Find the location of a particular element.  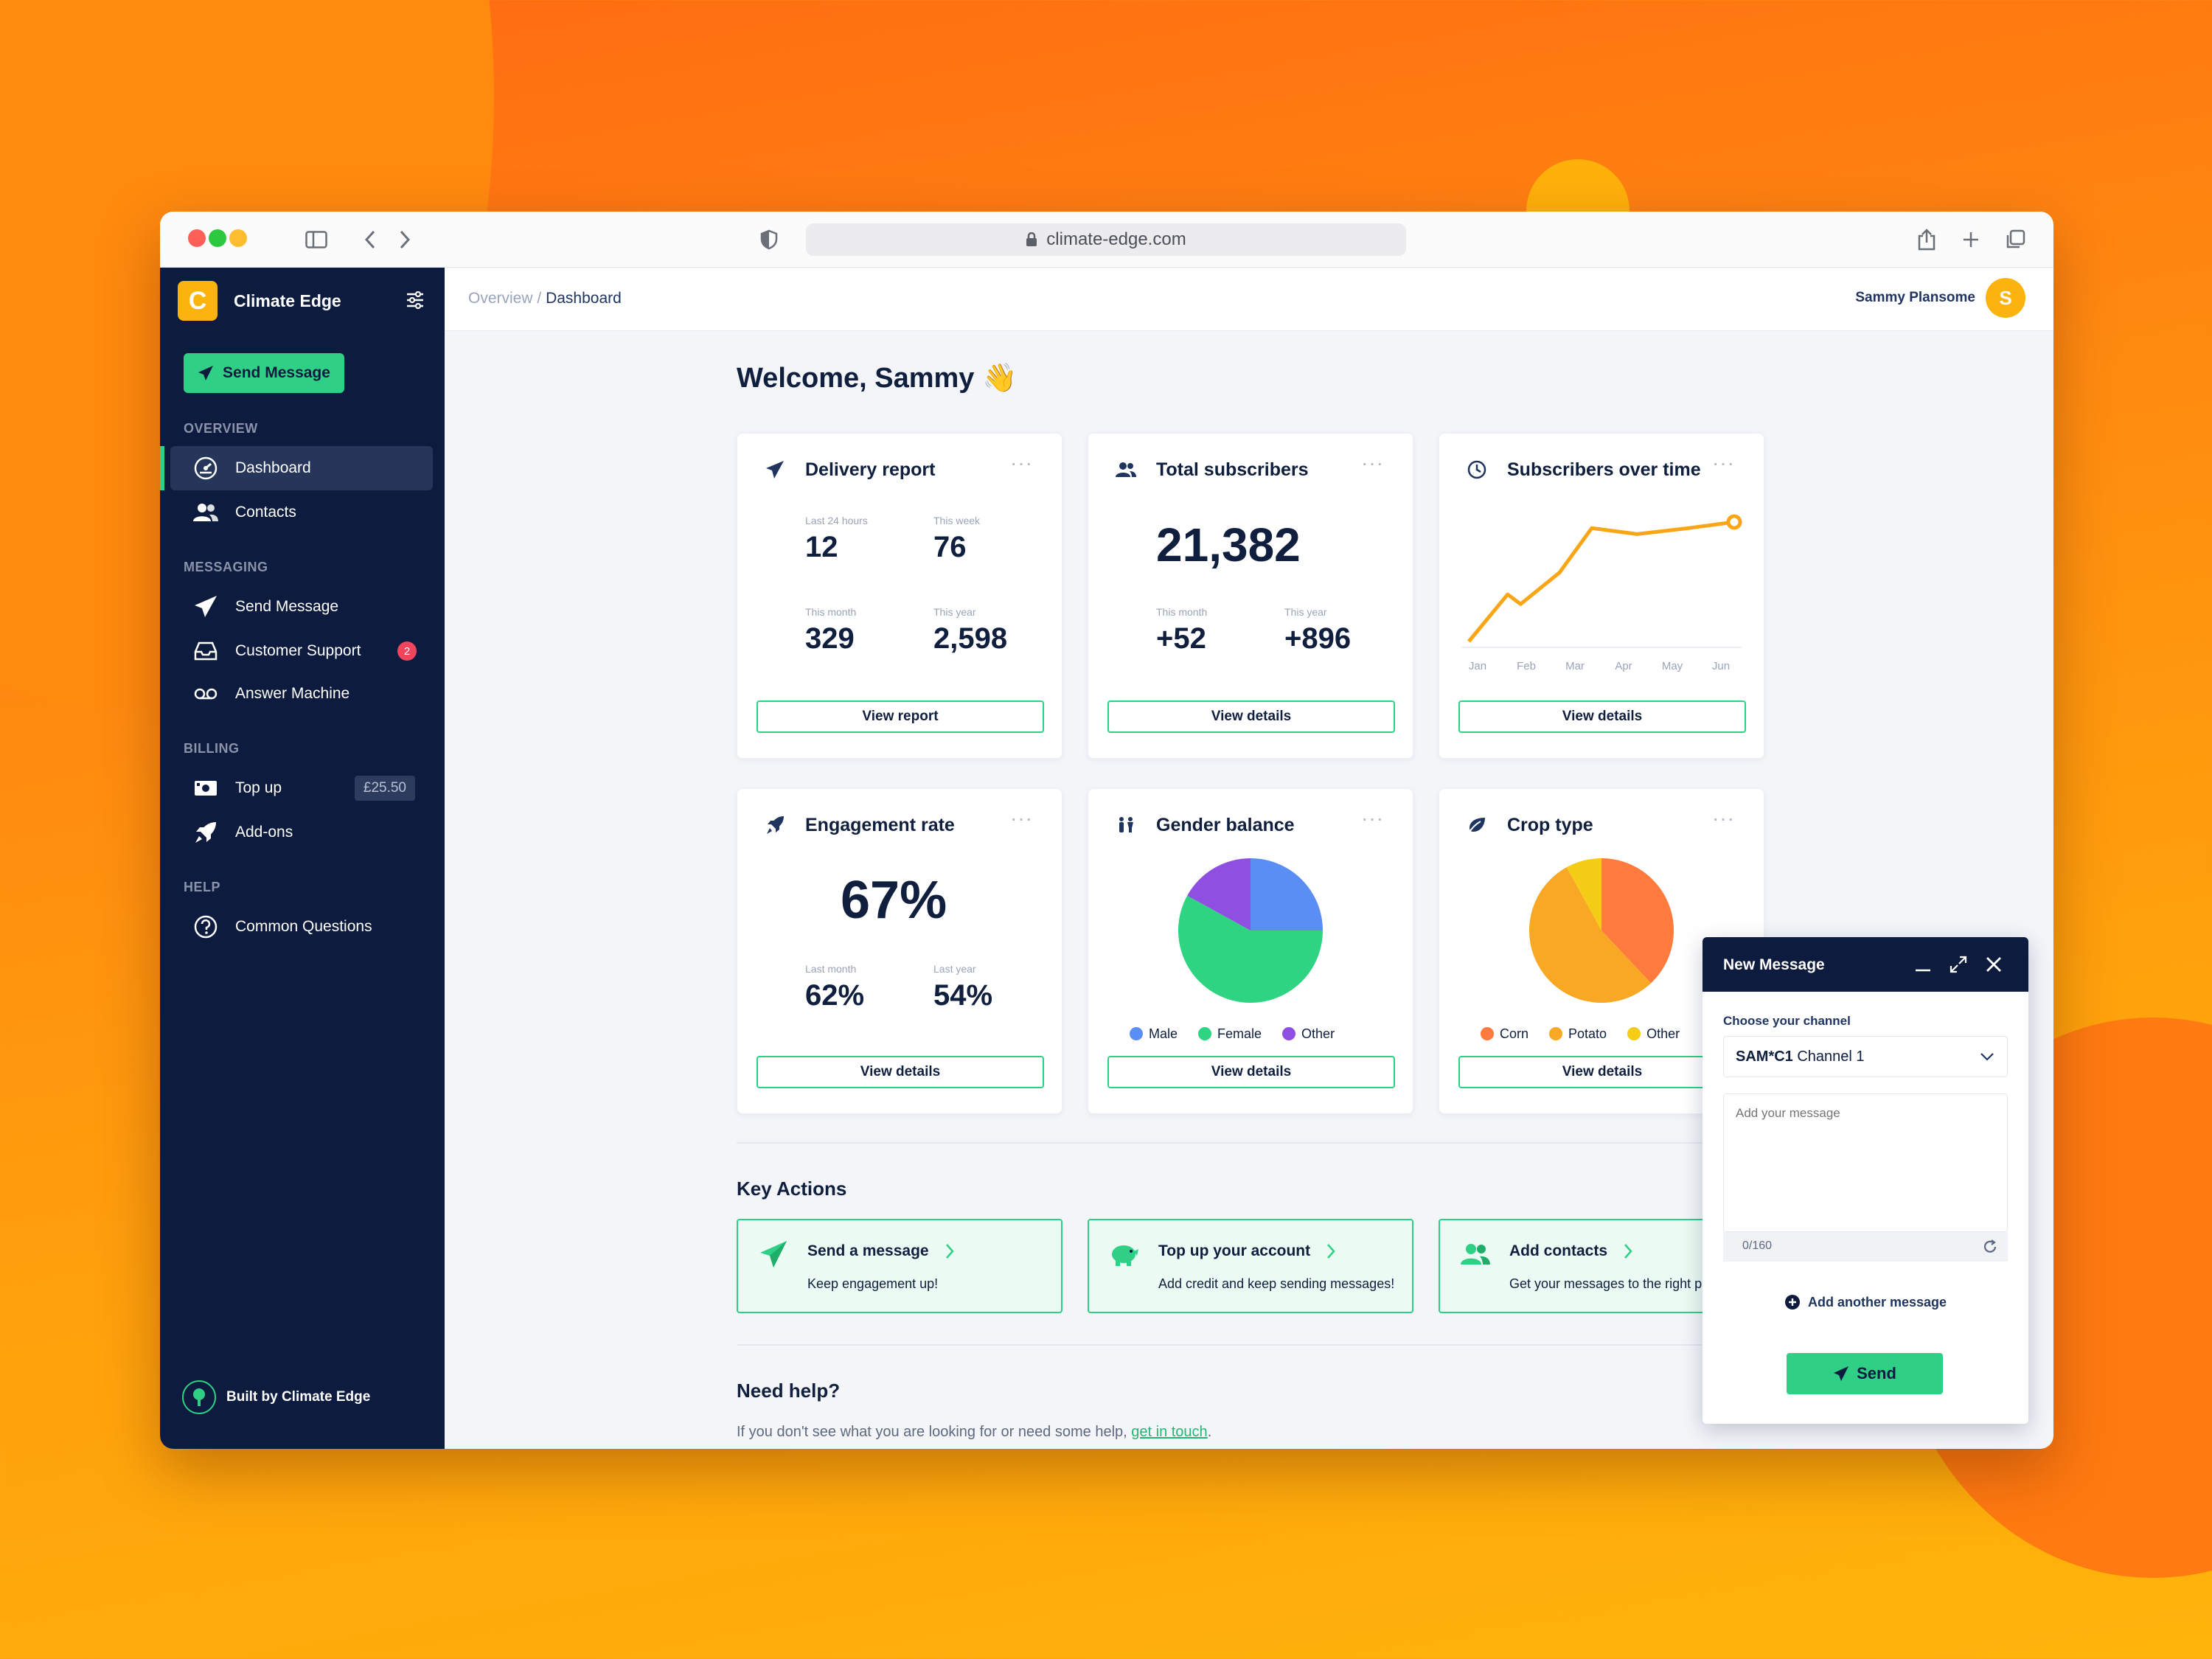

action-subtitle: Keep engagement up! is located at coordinates (873, 1283).